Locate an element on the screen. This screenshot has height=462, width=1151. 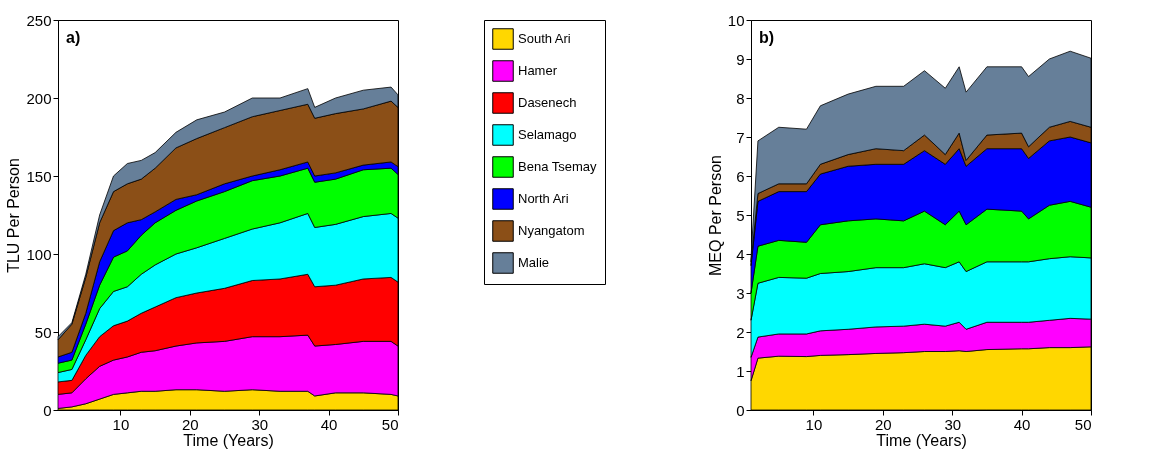
y-tick-label: 9 is located at coordinates (740, 59).